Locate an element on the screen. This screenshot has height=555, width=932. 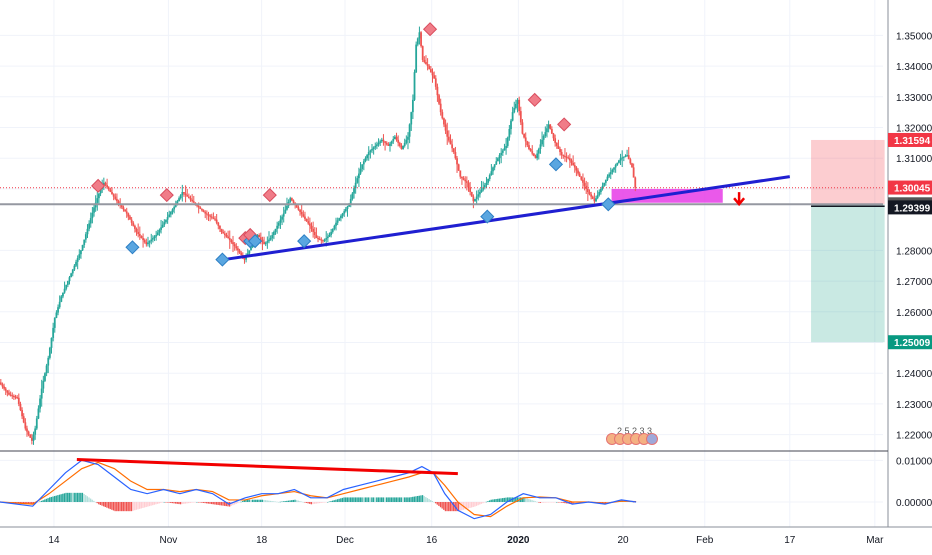
position-target-zone is located at coordinates (848, 273).